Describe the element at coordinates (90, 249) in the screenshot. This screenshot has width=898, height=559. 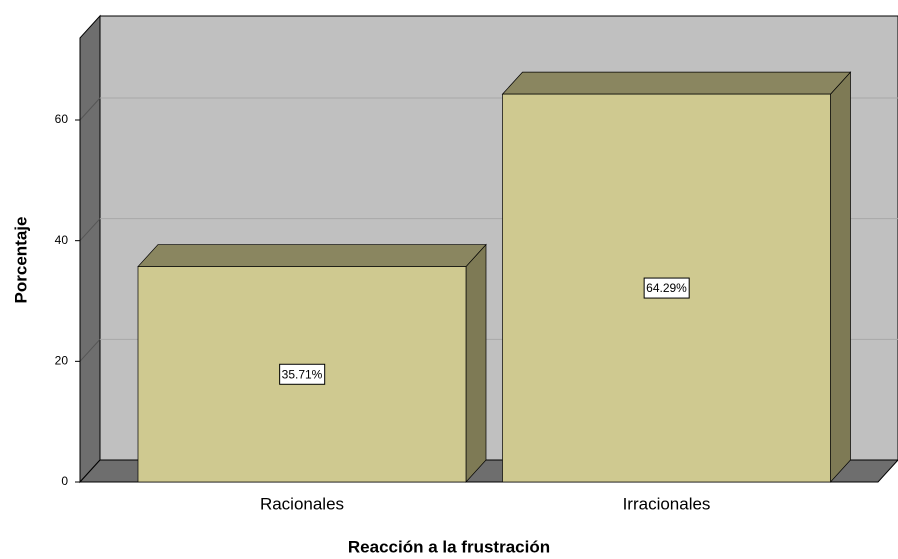
I see `left-wall` at that location.